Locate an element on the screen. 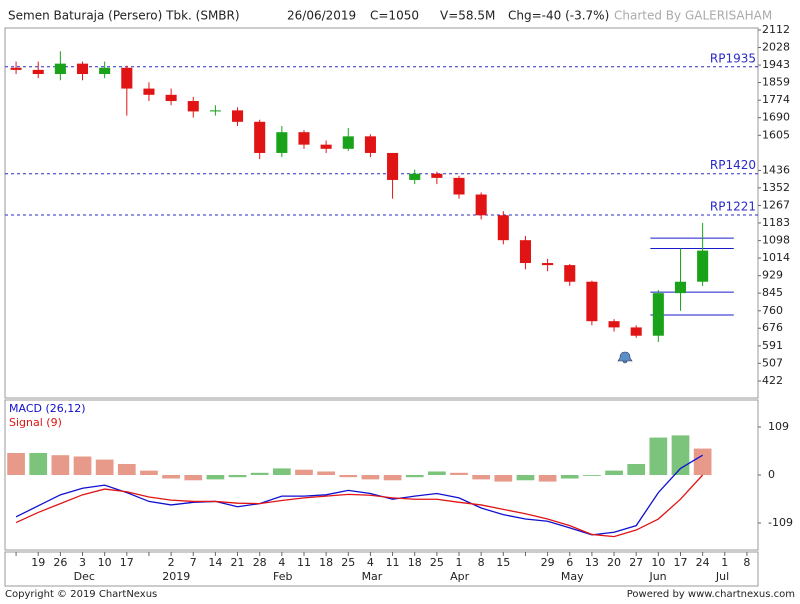 Image resolution: width=800 pixels, height=604 pixels. x-tick-label: 3 is located at coordinates (82, 562).